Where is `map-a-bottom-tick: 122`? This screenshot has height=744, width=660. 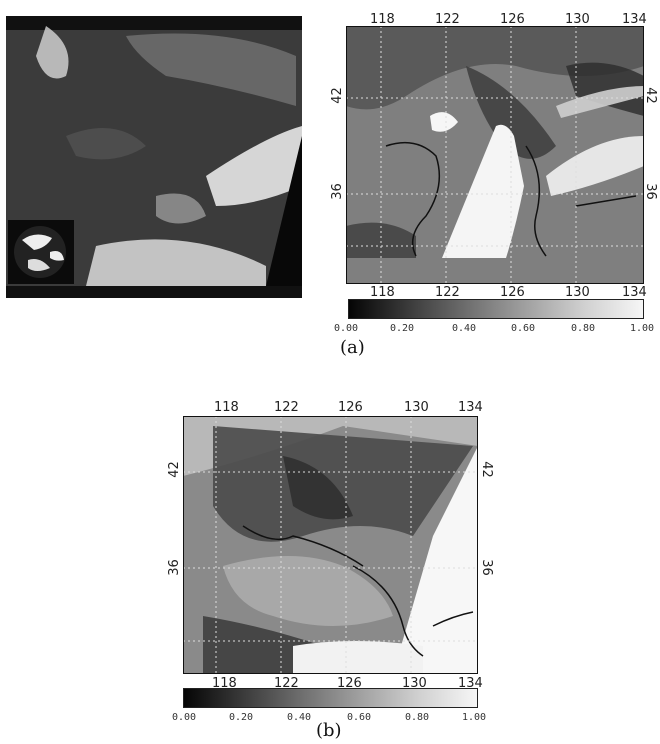
map-a-bottom-tick: 122 is located at coordinates (447, 292).